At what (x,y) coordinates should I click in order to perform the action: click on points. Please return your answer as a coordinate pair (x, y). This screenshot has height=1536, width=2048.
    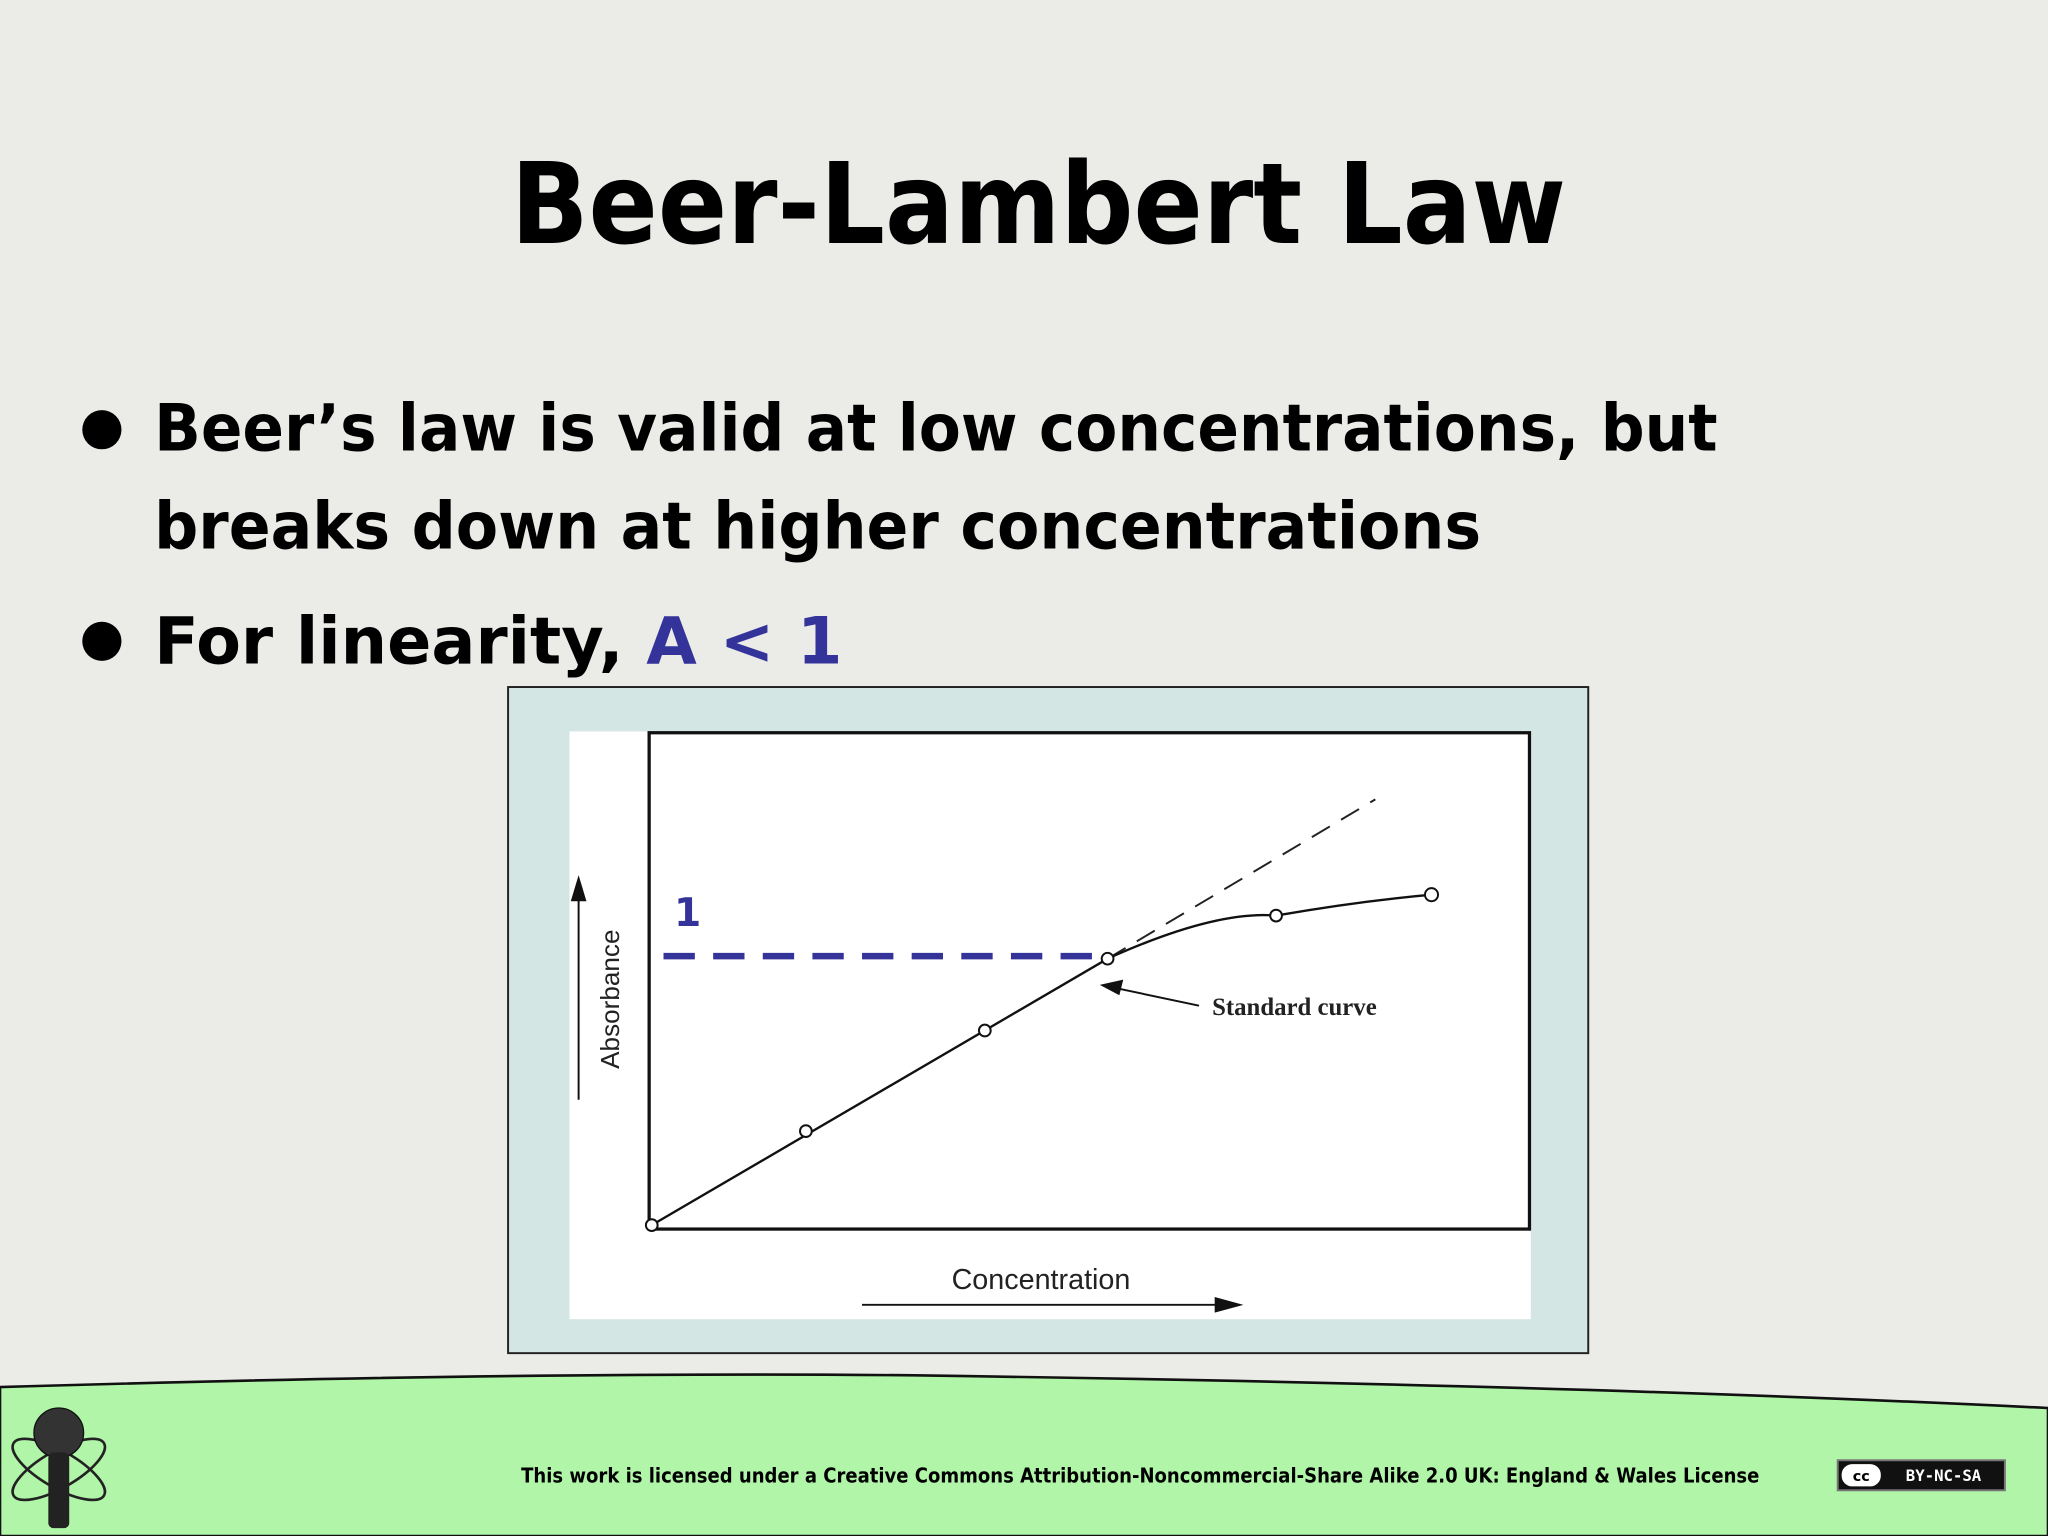
    Looking at the image, I should click on (1042, 1059).